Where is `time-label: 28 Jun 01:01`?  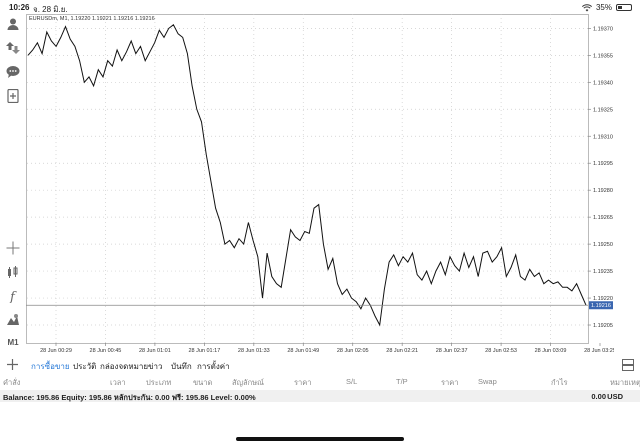
time-label: 28 Jun 01:01 is located at coordinates (155, 351).